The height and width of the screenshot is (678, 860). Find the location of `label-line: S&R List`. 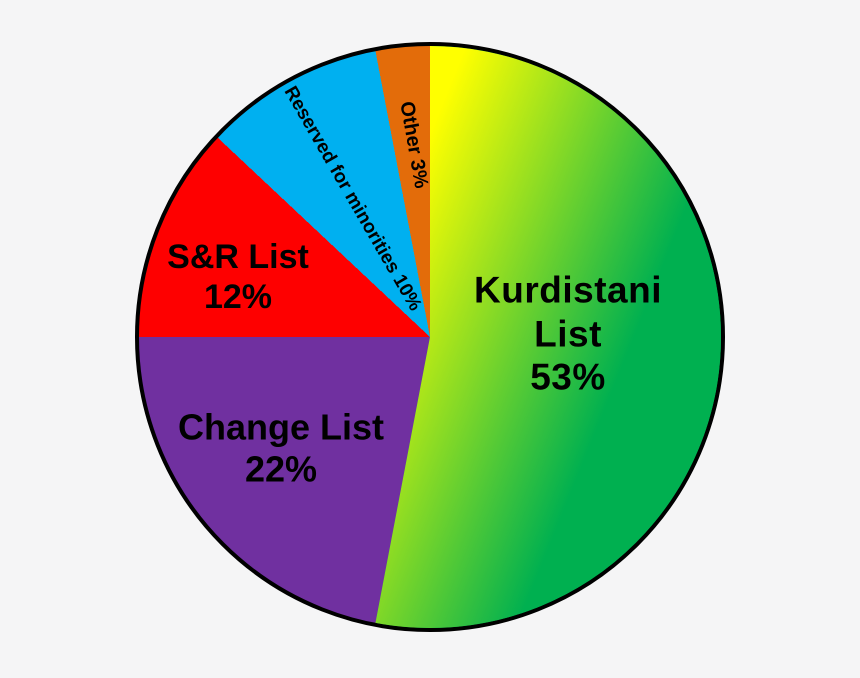

label-line: S&R List is located at coordinates (238, 256).